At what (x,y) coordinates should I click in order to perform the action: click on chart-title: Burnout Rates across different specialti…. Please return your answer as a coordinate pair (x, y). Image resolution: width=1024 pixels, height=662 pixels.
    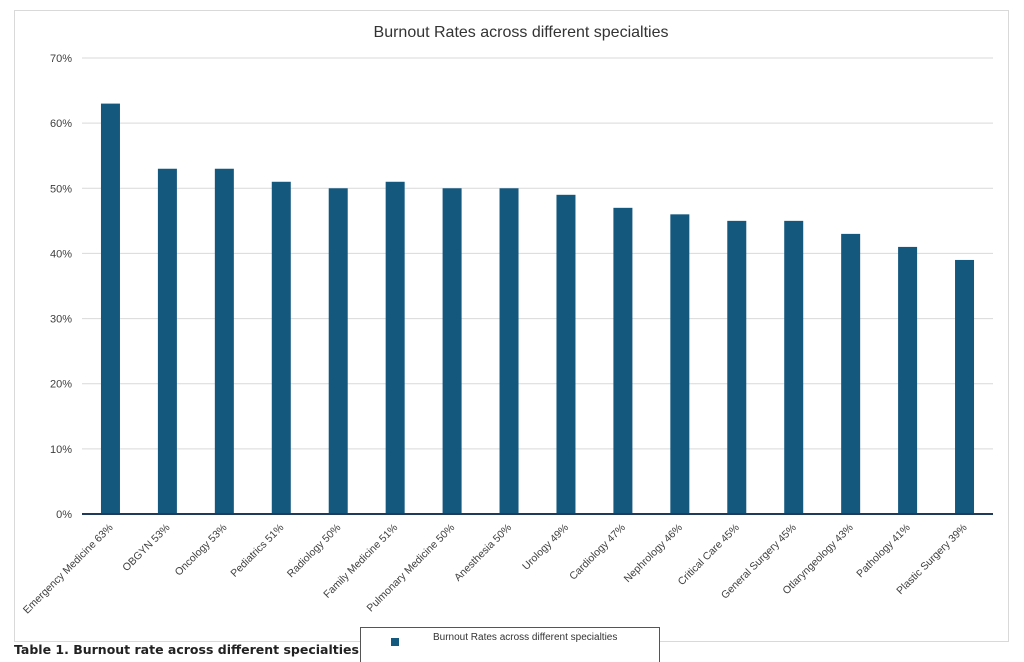
    Looking at the image, I should click on (521, 32).